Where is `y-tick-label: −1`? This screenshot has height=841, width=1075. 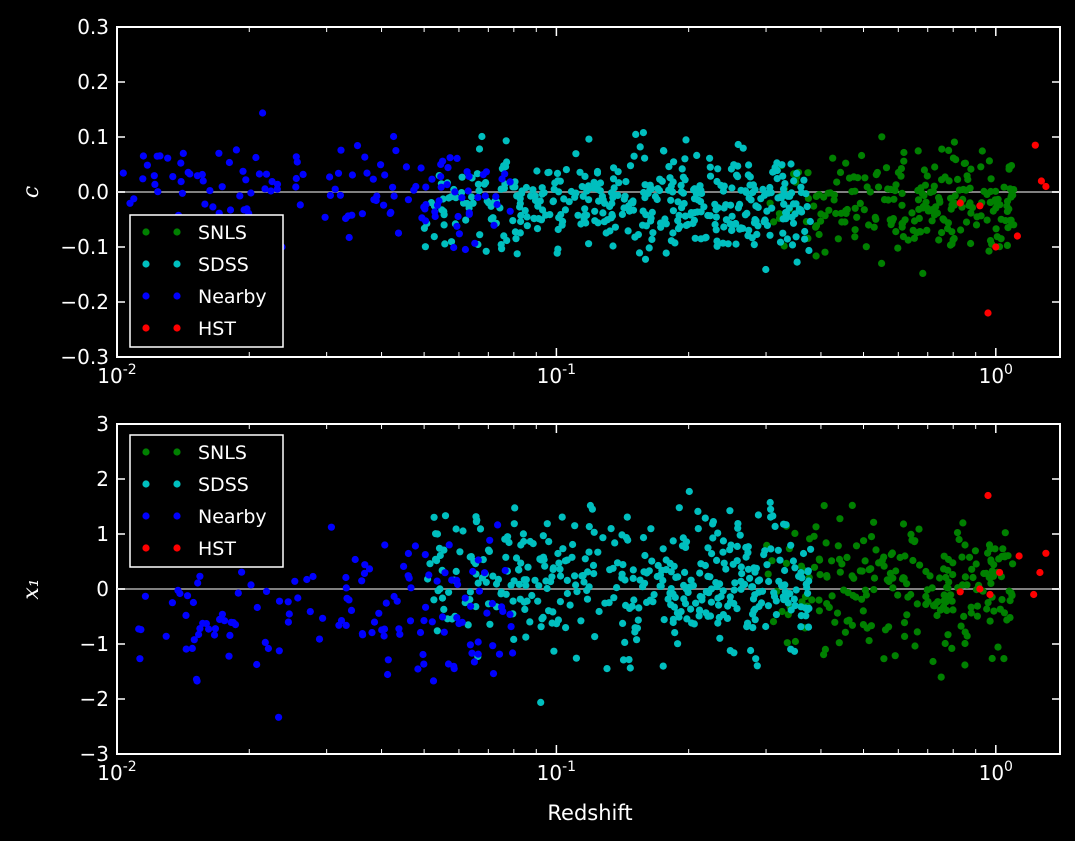
y-tick-label: −1 is located at coordinates (94, 644).